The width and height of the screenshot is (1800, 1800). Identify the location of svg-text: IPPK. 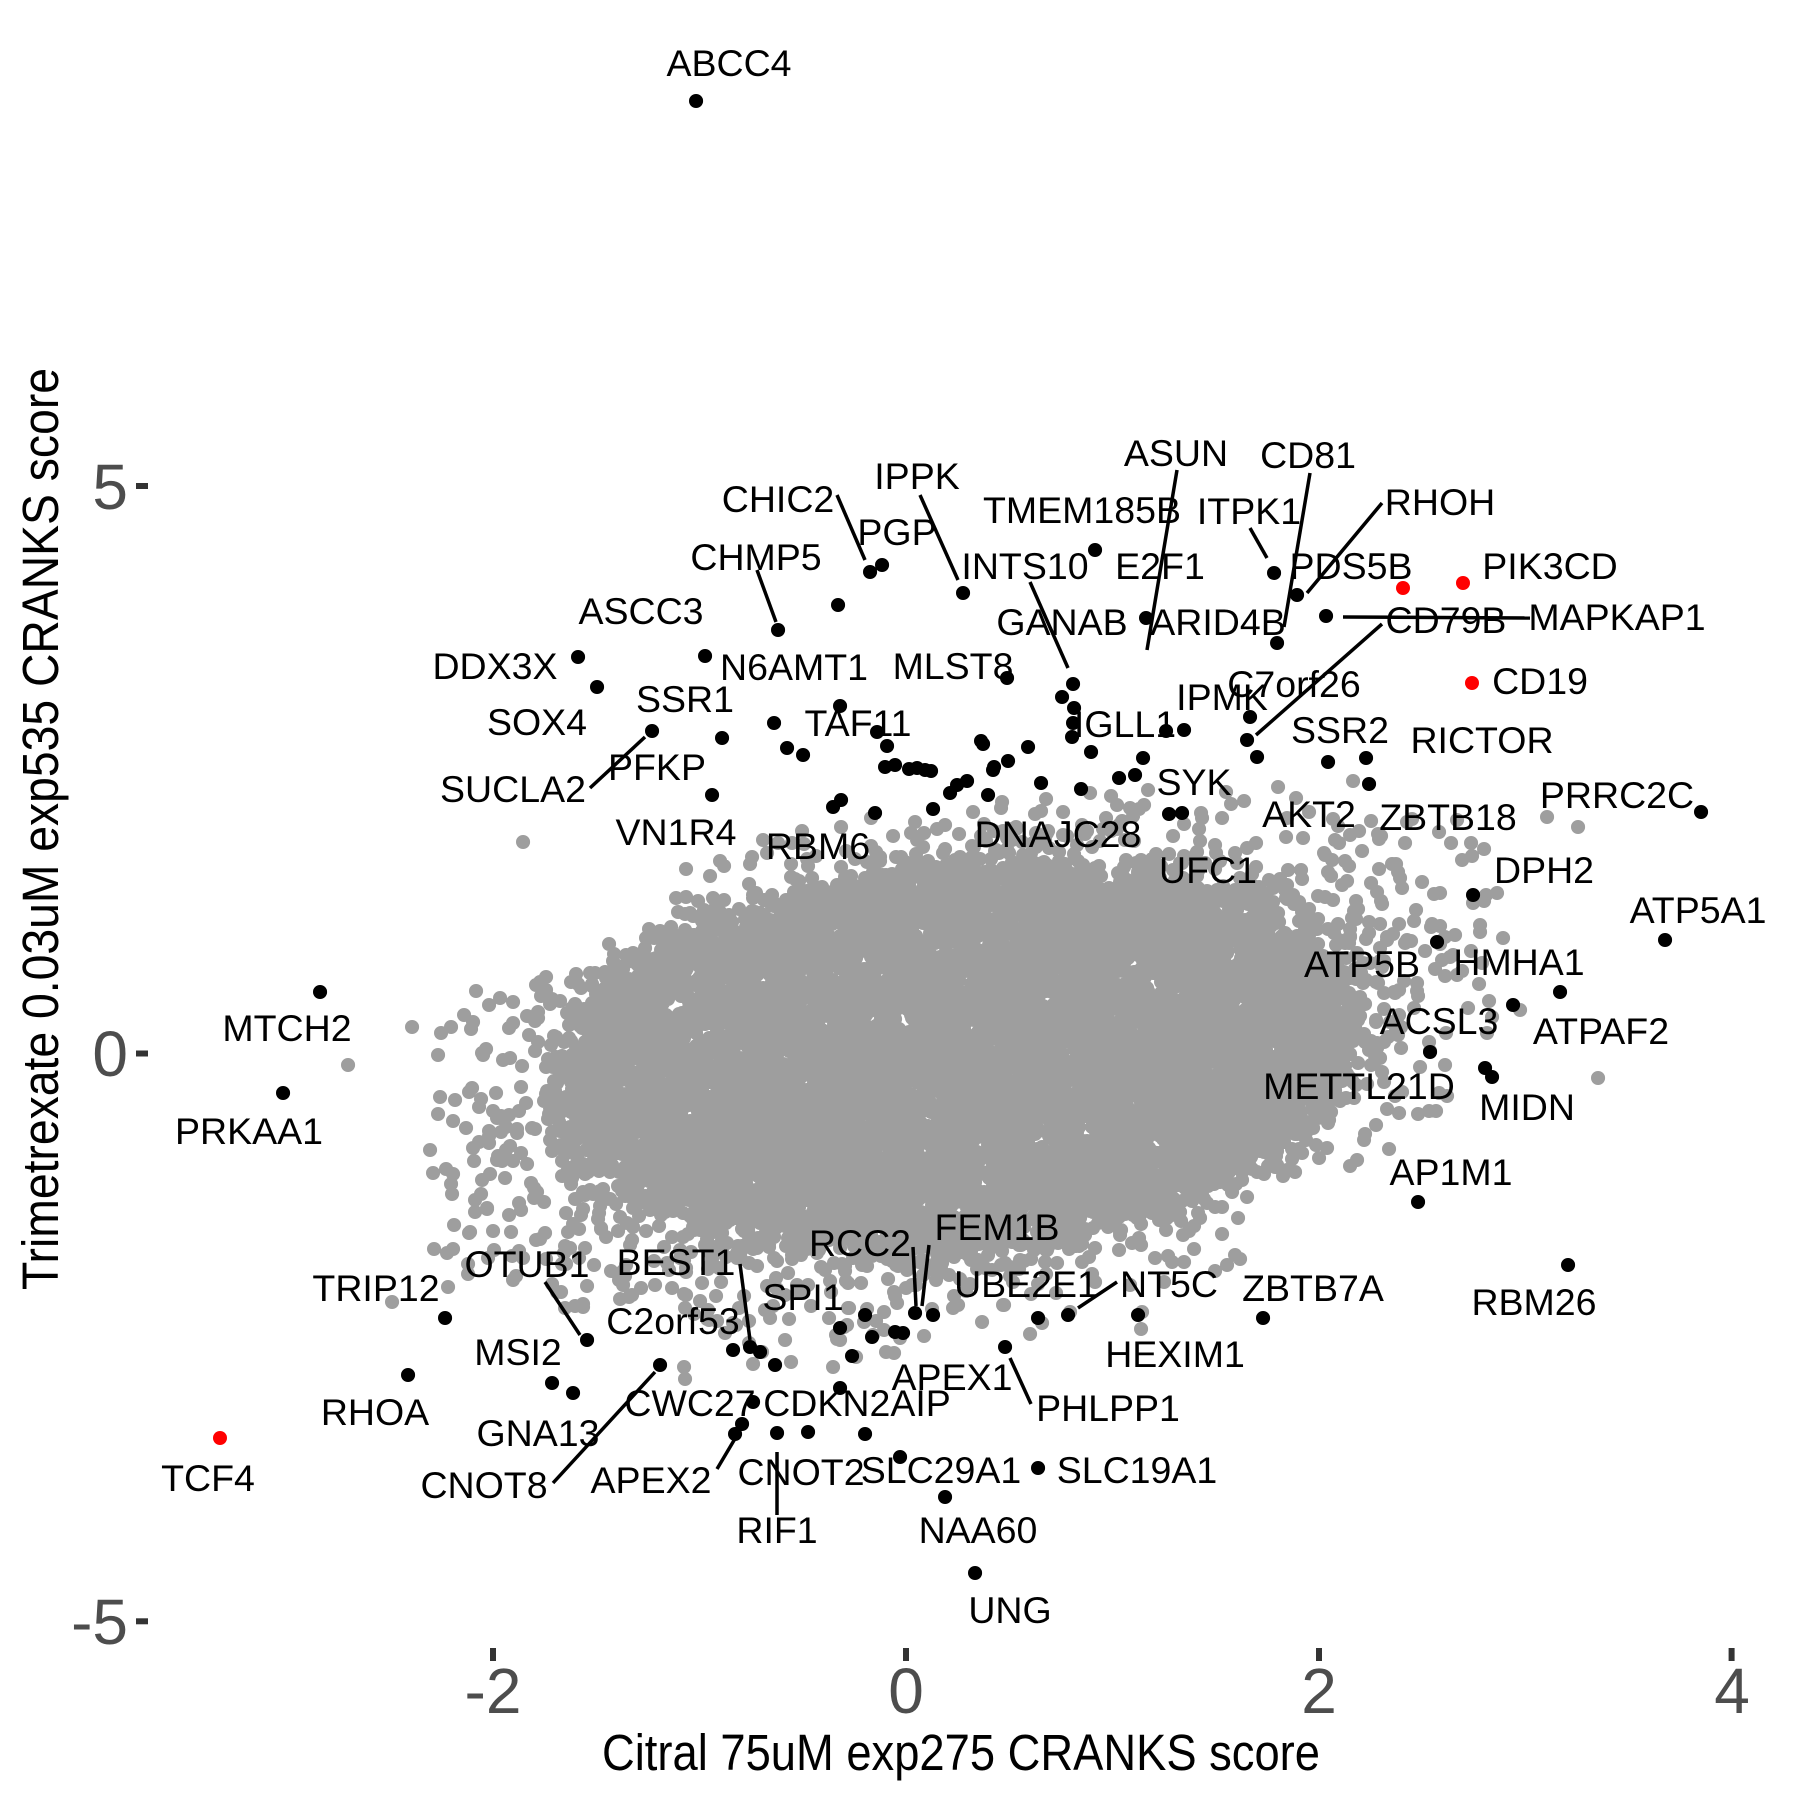
(916, 476).